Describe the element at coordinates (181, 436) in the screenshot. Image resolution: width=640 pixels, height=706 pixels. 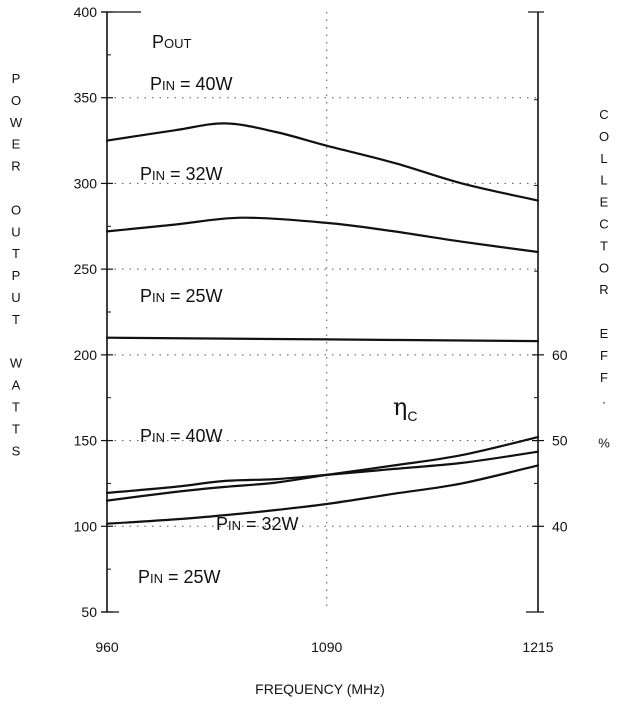
I see `series-label-eta-3: PIN = 40W` at that location.